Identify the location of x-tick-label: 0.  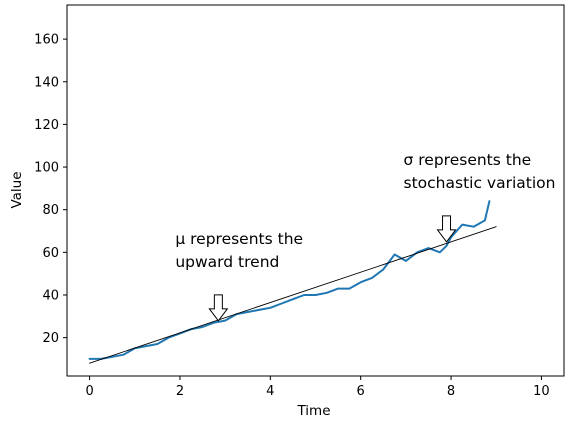
(89, 391).